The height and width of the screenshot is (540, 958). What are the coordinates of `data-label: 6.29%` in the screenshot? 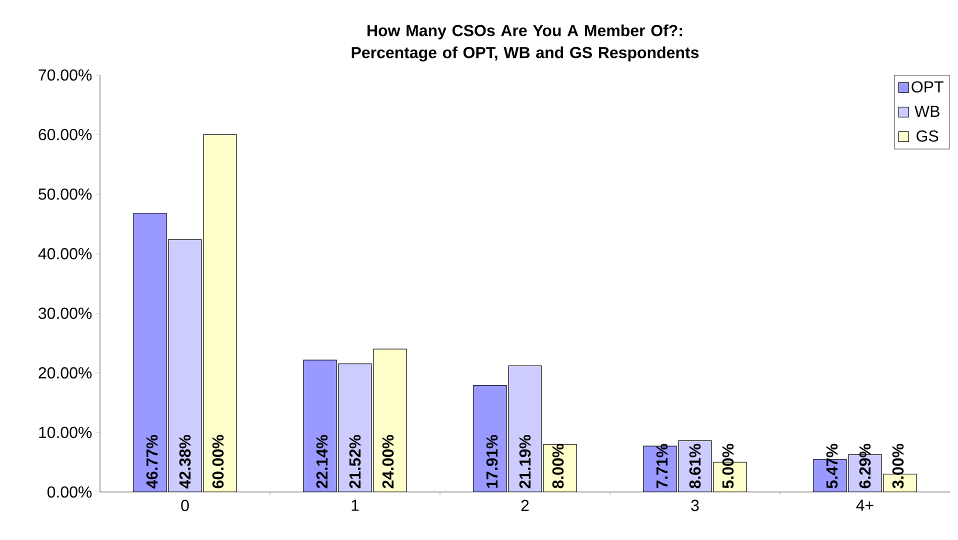 It's located at (865, 466).